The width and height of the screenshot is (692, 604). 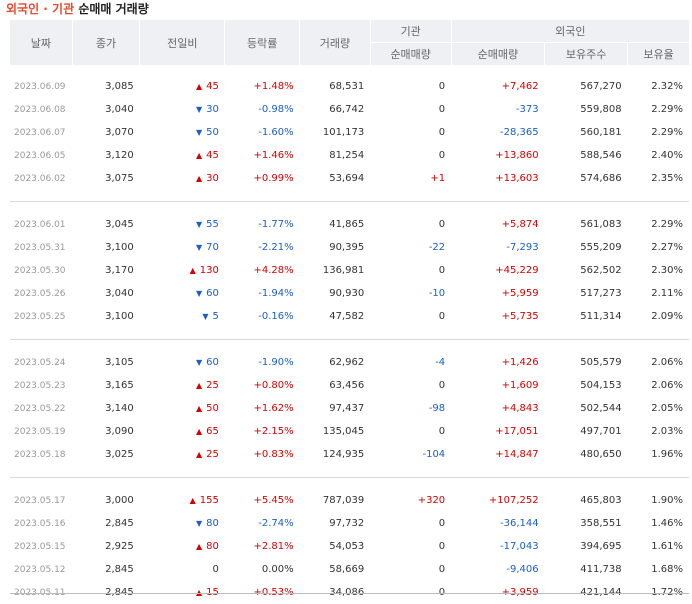 I want to click on change-value: 5, so click(x=215, y=316).